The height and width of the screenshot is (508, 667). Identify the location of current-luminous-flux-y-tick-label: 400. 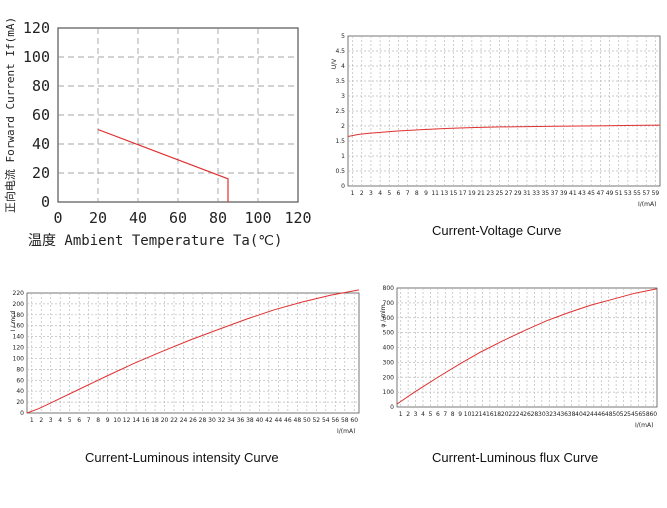
(389, 348).